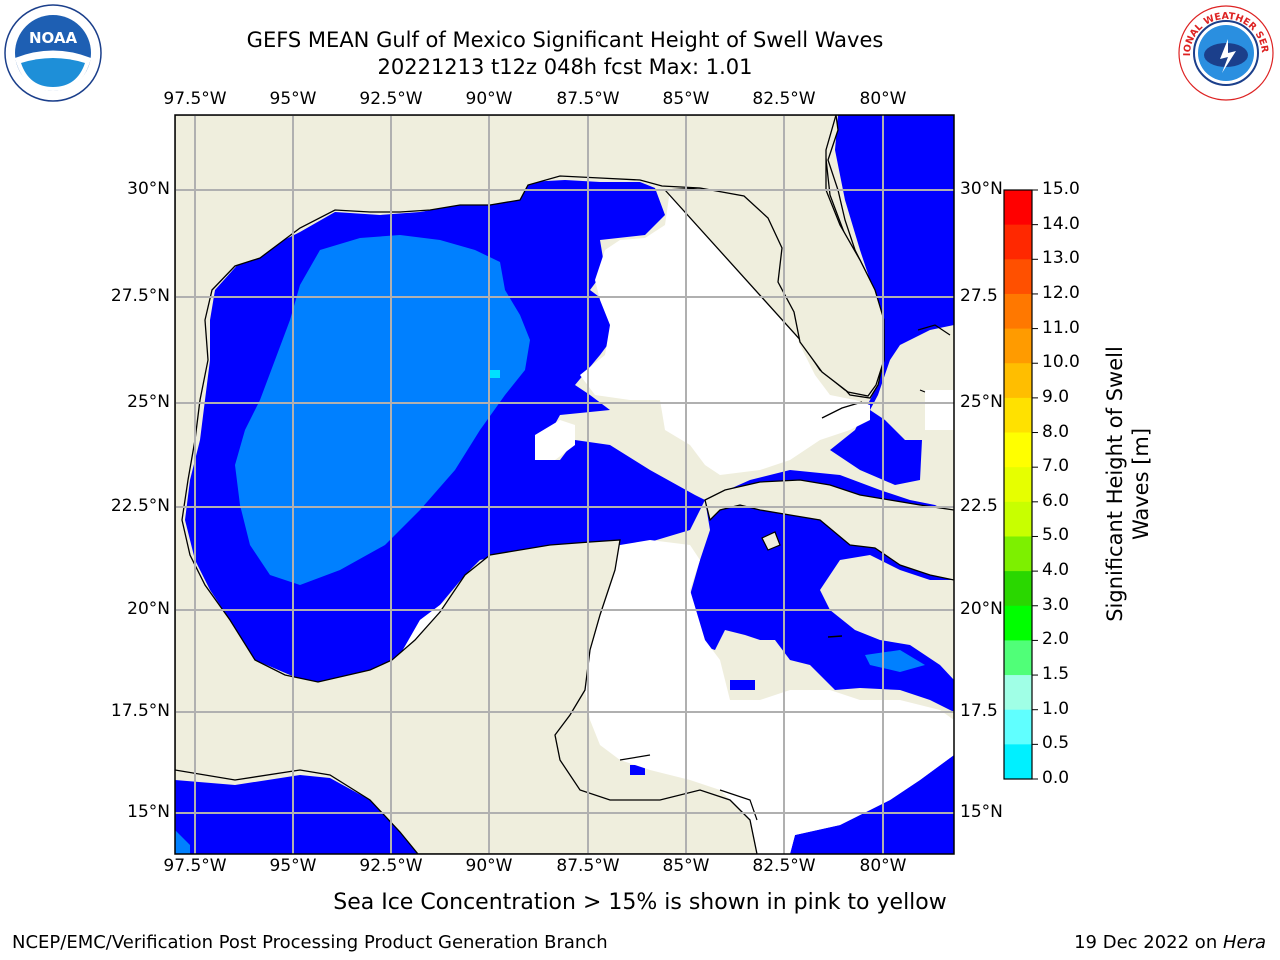  What do you see at coordinates (1061, 258) in the screenshot?
I see `colorbar-tick-label: 13.0` at bounding box center [1061, 258].